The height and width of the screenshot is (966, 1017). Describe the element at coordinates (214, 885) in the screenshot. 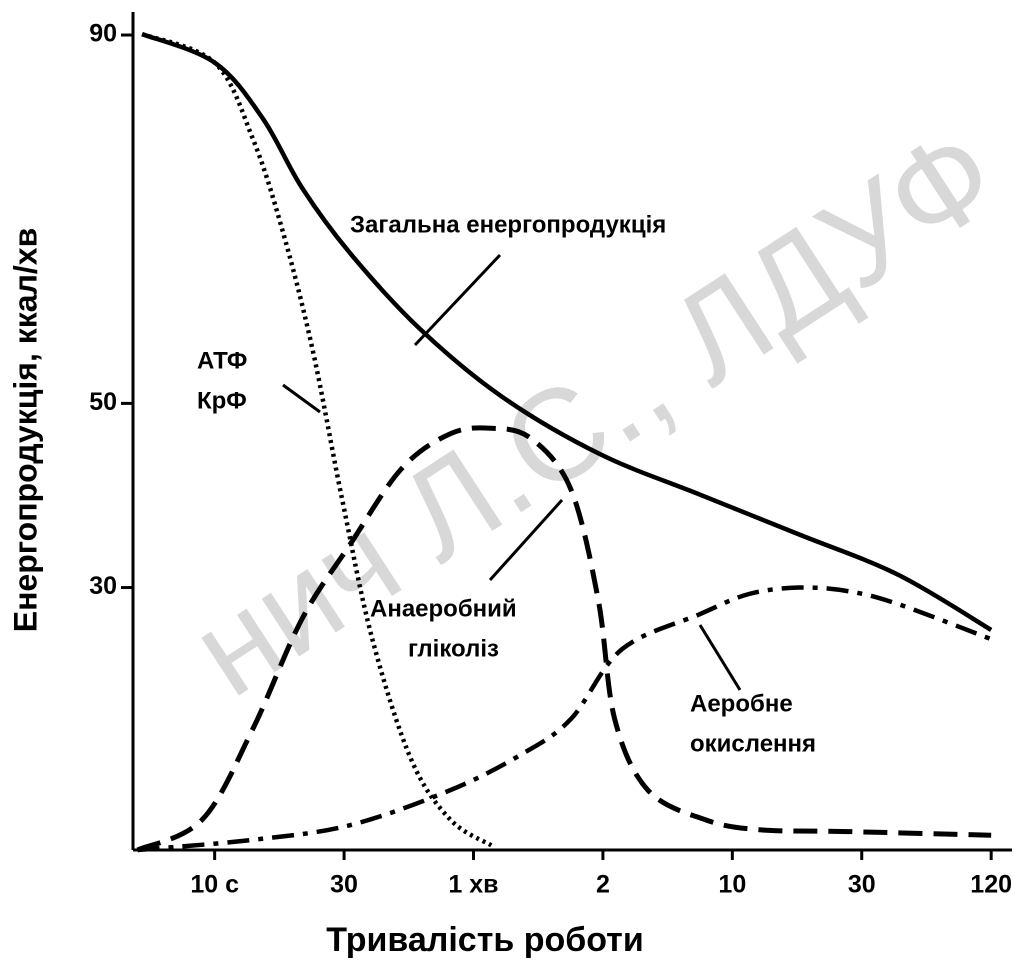

I see `x-tick-label: 10 с` at that location.